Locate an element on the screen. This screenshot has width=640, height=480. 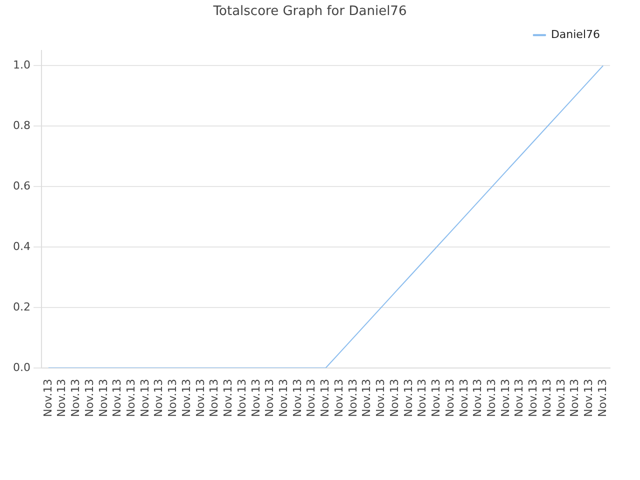
y-tick-label: 0.8 is located at coordinates (21, 125).